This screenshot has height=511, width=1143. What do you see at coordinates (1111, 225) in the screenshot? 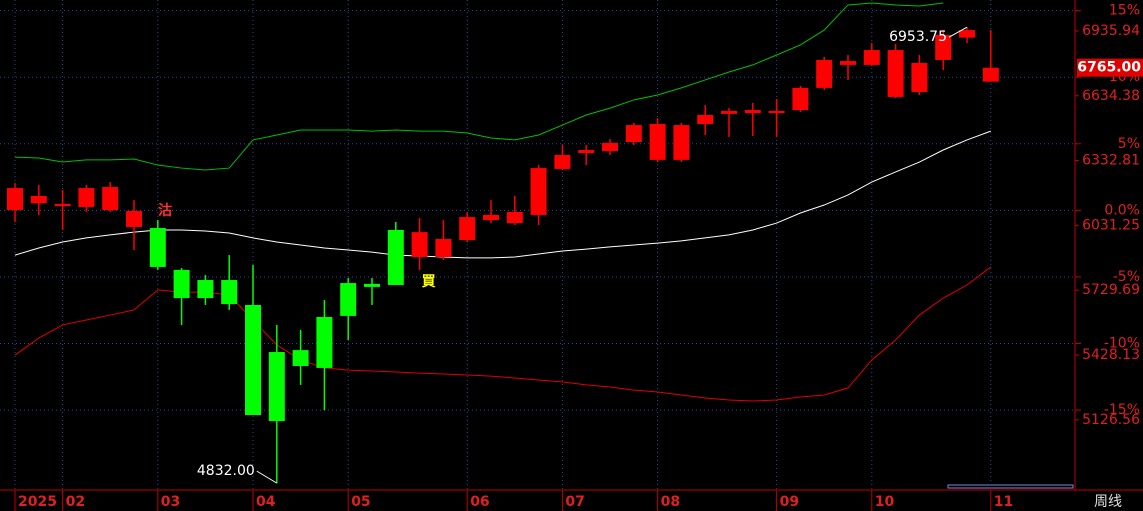
I see `y-tick-label: 6031.25` at bounding box center [1111, 225].